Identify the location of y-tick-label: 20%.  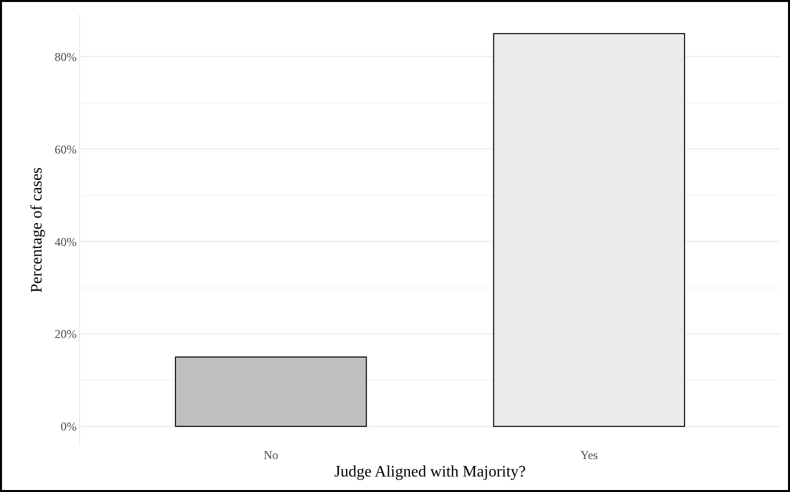
(65, 334).